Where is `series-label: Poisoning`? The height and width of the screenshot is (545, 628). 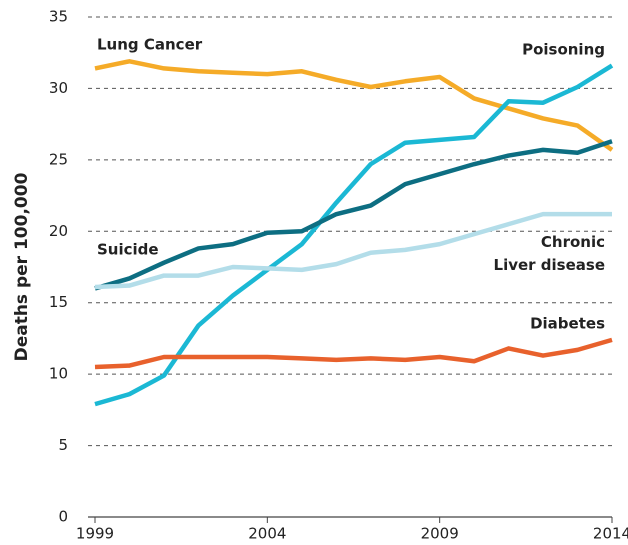 series-label: Poisoning is located at coordinates (563, 50).